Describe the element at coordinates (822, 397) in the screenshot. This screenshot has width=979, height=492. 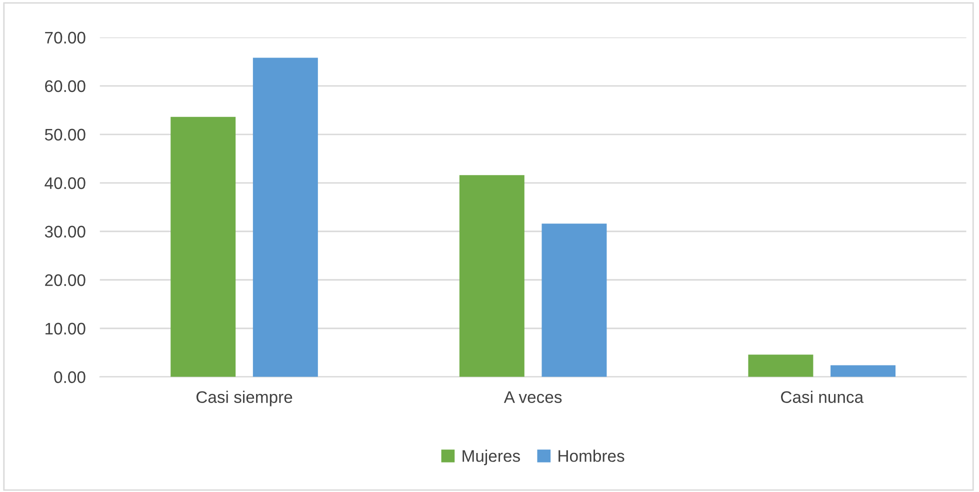
I see `x-tick-label: Casi nunca` at that location.